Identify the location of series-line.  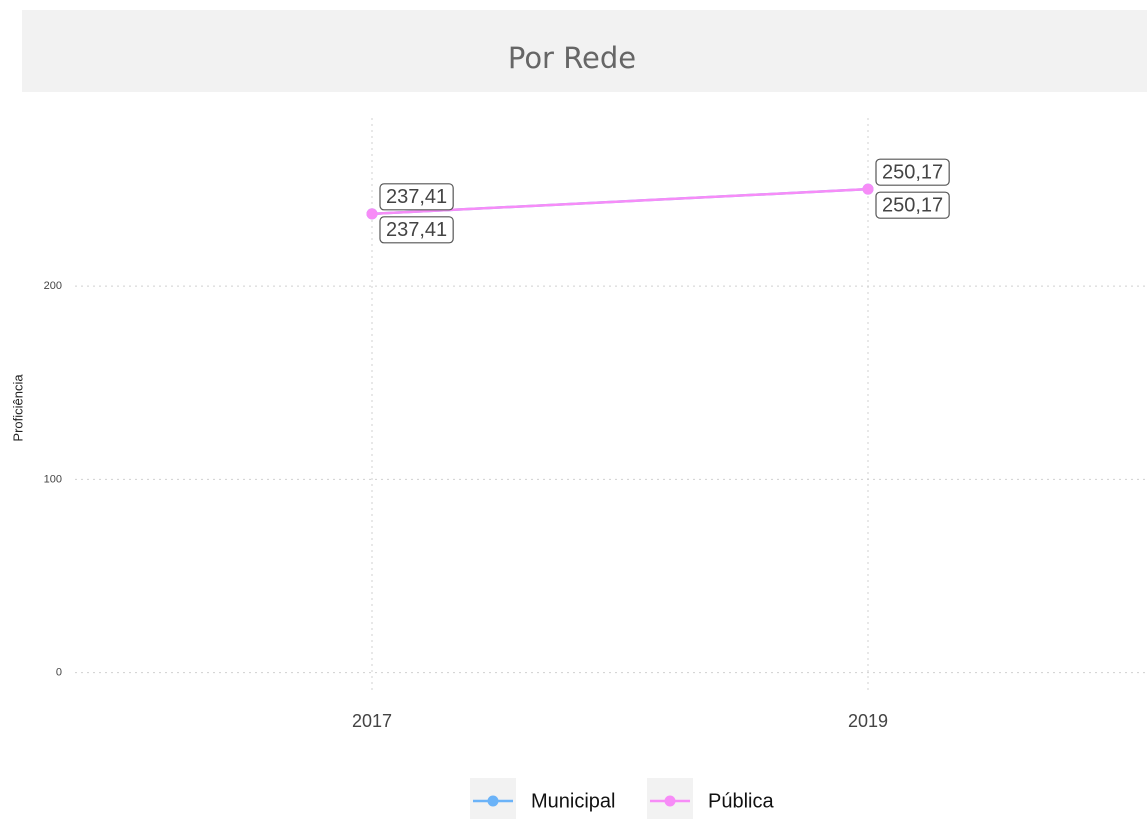
(620, 201).